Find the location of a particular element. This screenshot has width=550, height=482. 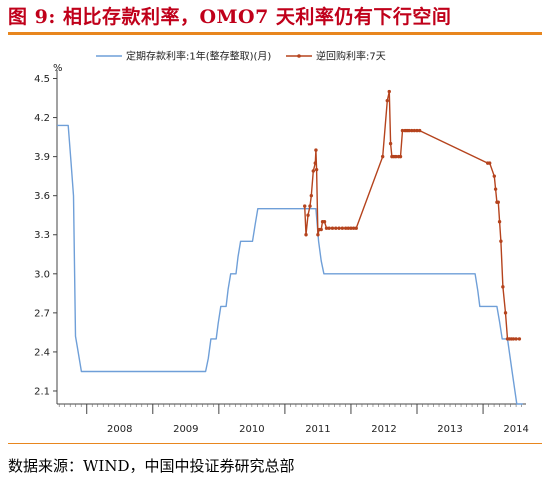

source-note: 数据来源：WIND，中国中投证券研究总部 is located at coordinates (151, 466).